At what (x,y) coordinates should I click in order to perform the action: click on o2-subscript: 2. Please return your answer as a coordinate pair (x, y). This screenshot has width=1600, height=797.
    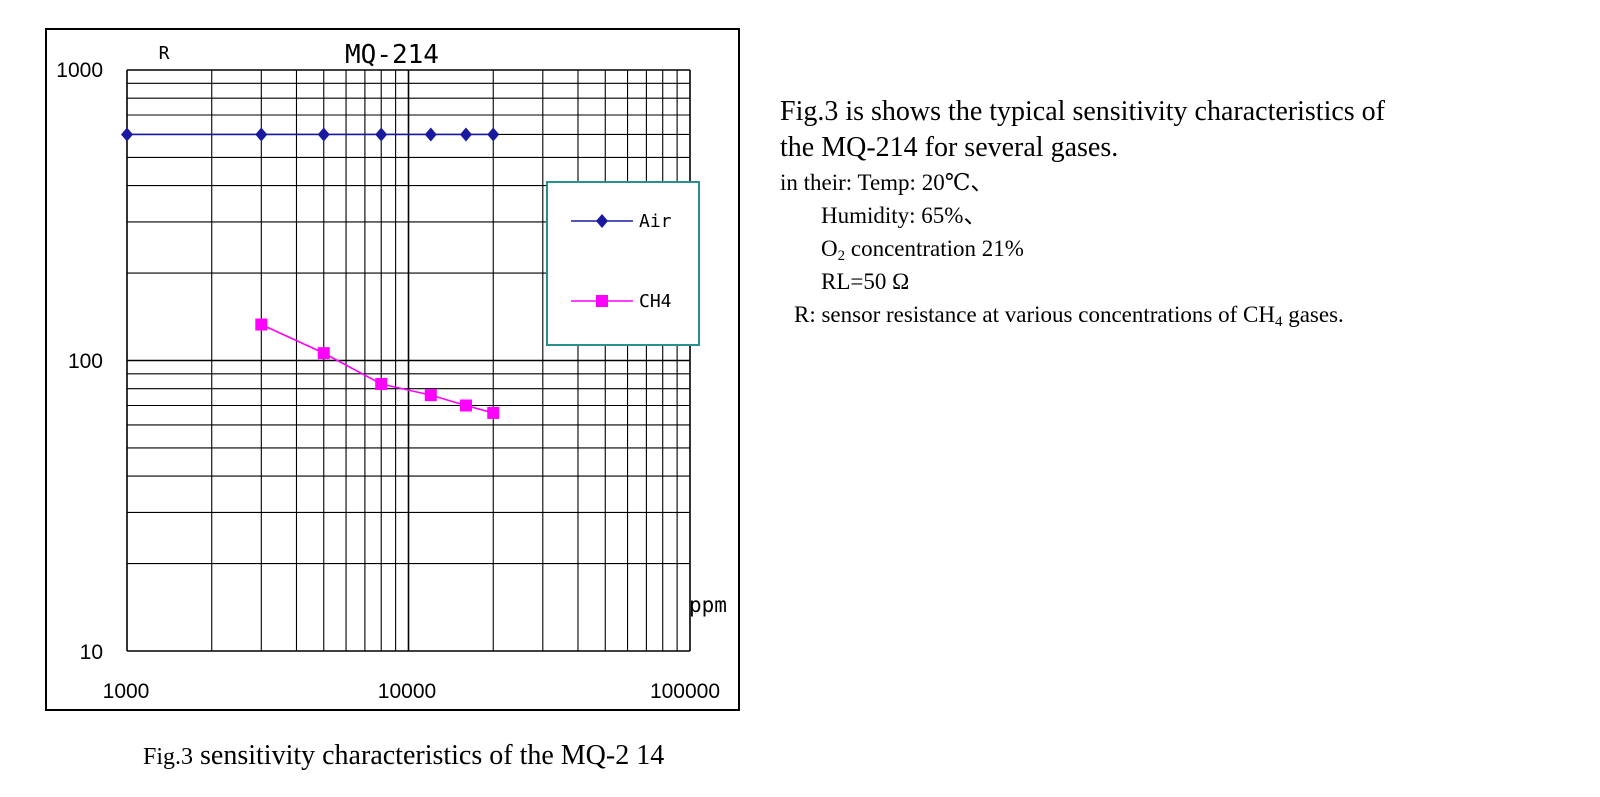
    Looking at the image, I should click on (841, 256).